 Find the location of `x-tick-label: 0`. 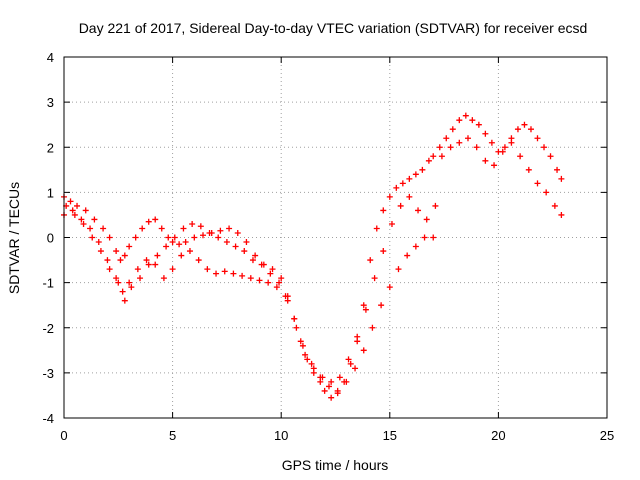

x-tick-label: 0 is located at coordinates (63, 435).